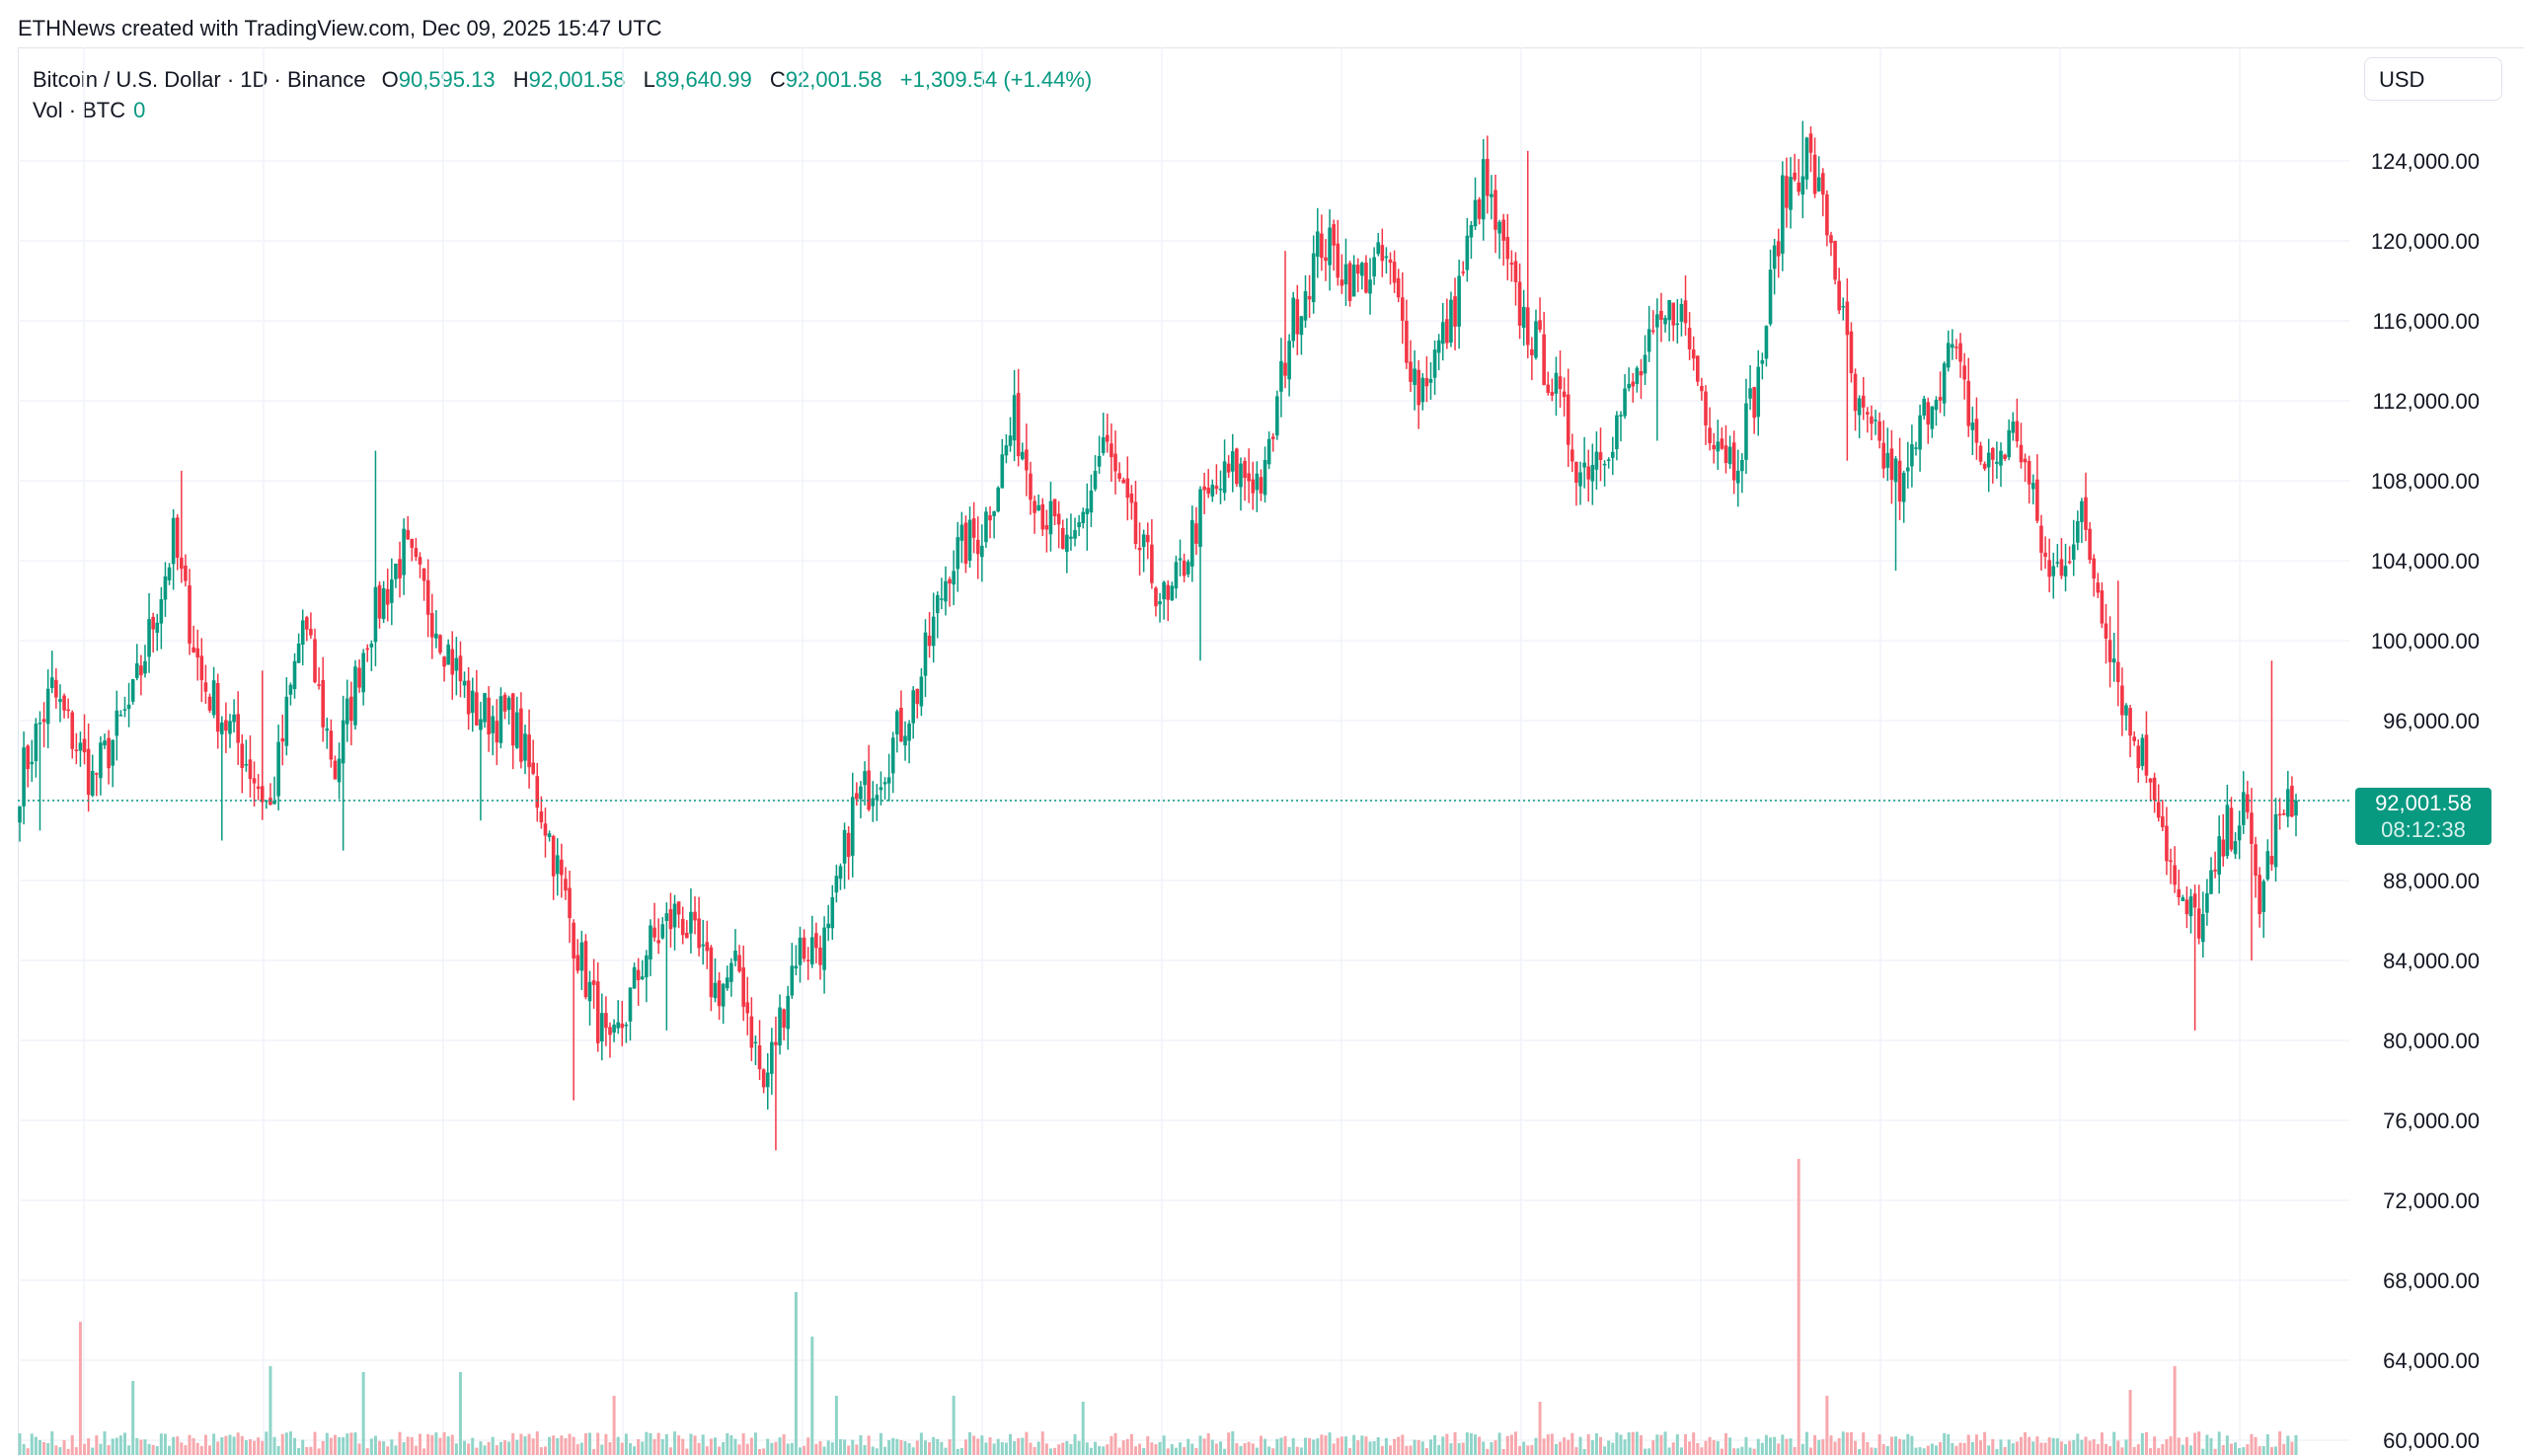 The height and width of the screenshot is (1456, 2527). What do you see at coordinates (2423, 803) in the screenshot?
I see `last-price-value: 92,001.58` at bounding box center [2423, 803].